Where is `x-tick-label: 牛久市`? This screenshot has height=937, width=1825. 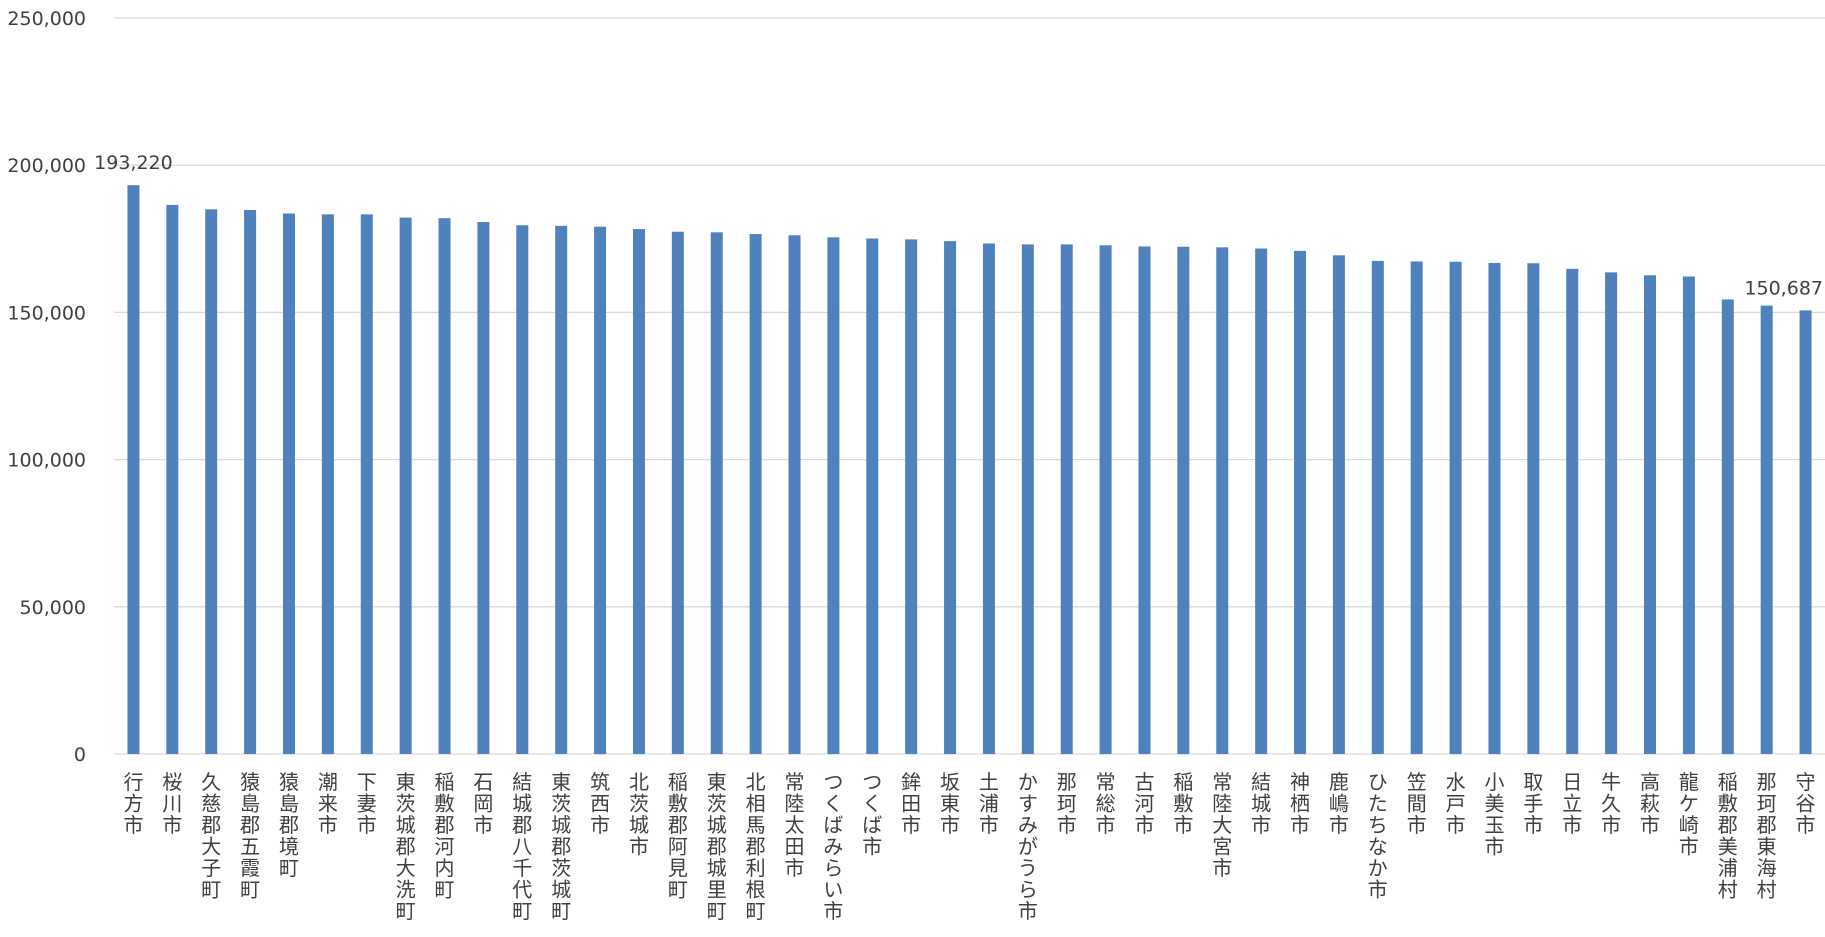
x-tick-label: 牛久市 is located at coordinates (1611, 803).